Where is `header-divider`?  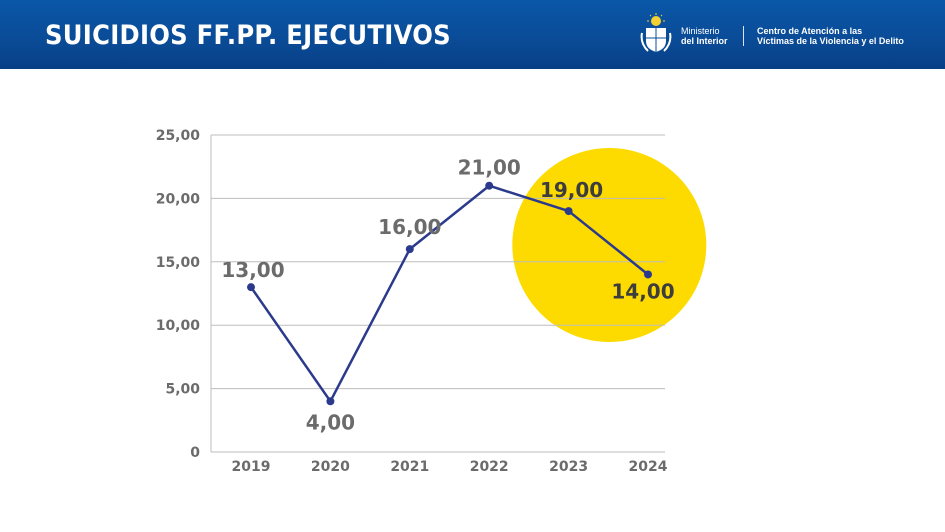
header-divider is located at coordinates (743, 36).